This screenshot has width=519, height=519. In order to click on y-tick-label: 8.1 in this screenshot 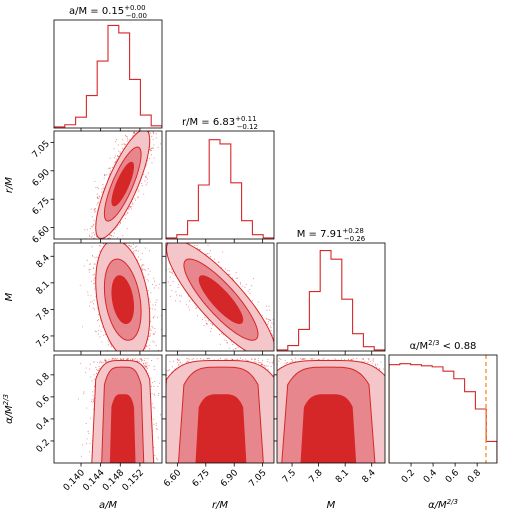, I will do `click(43, 288)`.